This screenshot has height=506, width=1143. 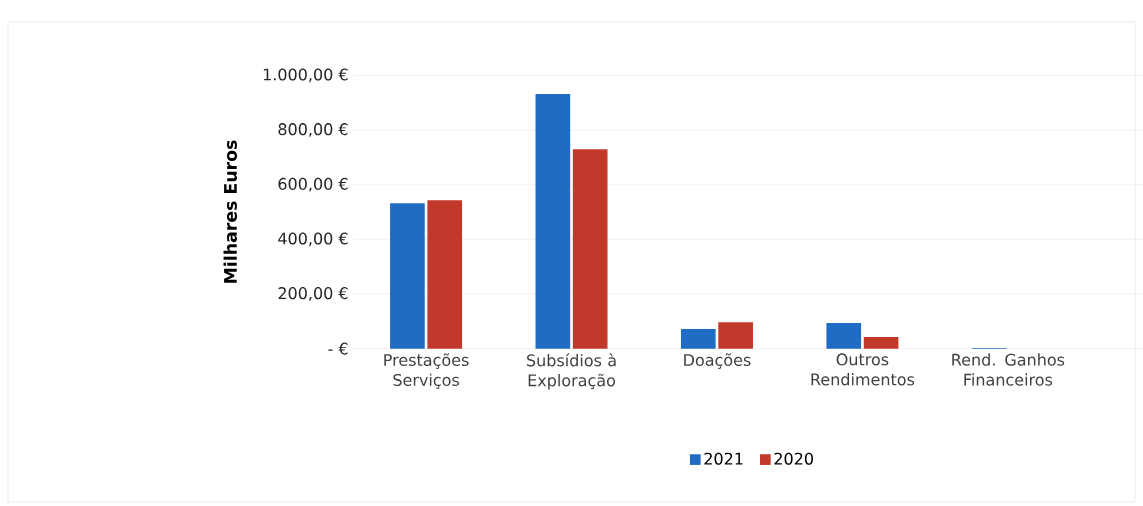 What do you see at coordinates (313, 184) in the screenshot?
I see `y-tick-label: 600,00 €` at bounding box center [313, 184].